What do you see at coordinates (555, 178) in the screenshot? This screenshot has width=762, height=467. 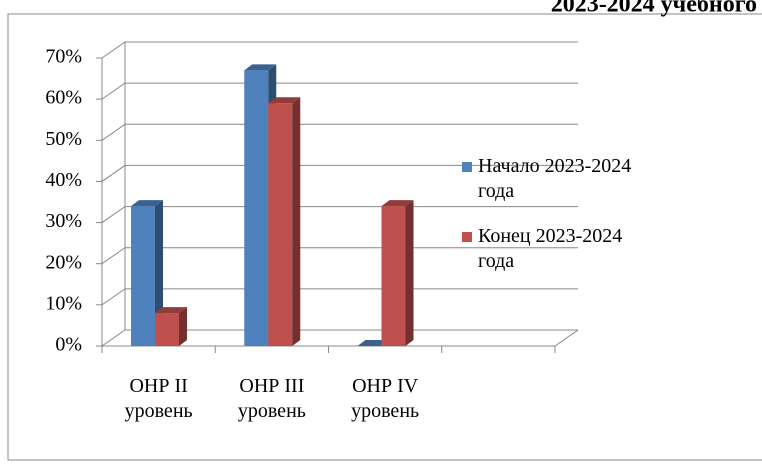 I see `legend-label: Начало 2023-2024 года` at bounding box center [555, 178].